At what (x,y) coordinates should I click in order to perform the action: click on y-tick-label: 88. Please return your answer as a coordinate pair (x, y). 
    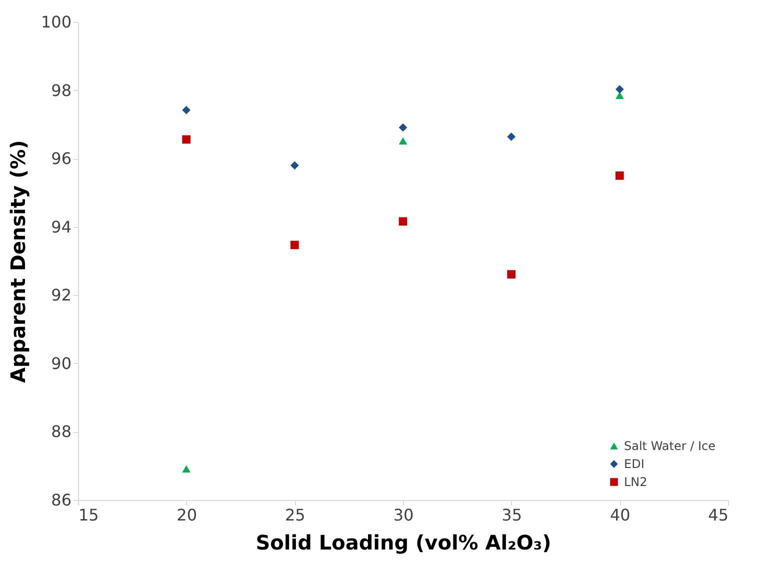
    Looking at the image, I should click on (61, 432).